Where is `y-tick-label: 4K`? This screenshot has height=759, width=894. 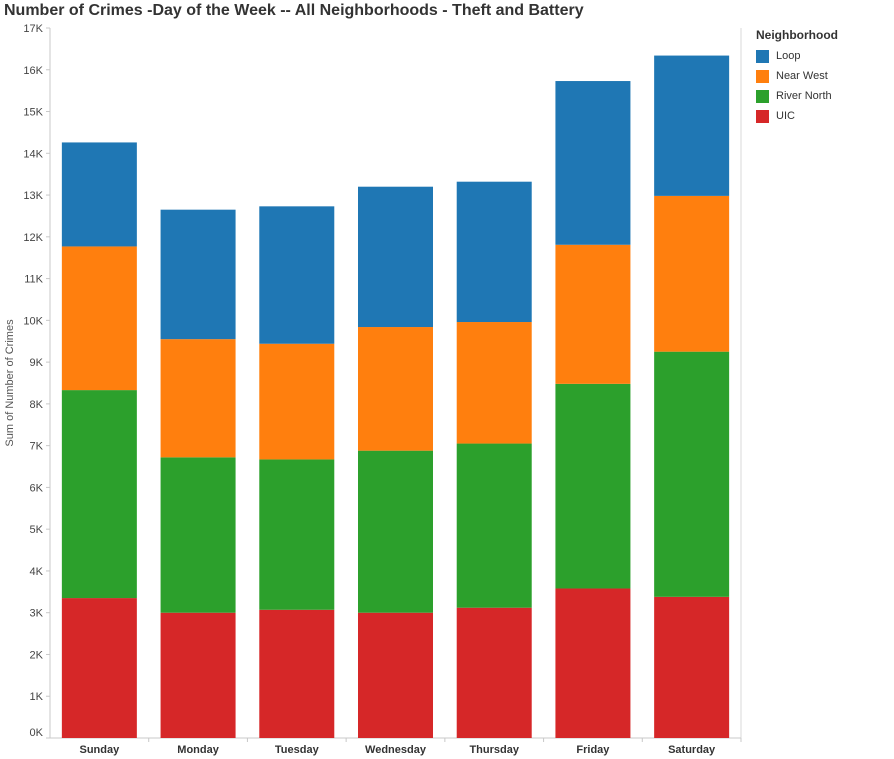
y-tick-label: 4K is located at coordinates (37, 572).